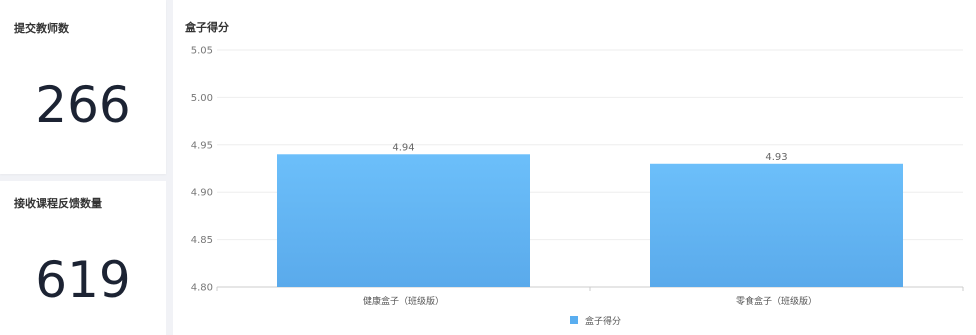 This screenshot has width=976, height=335. What do you see at coordinates (403, 147) in the screenshot?
I see `data-label: 4.94` at bounding box center [403, 147].